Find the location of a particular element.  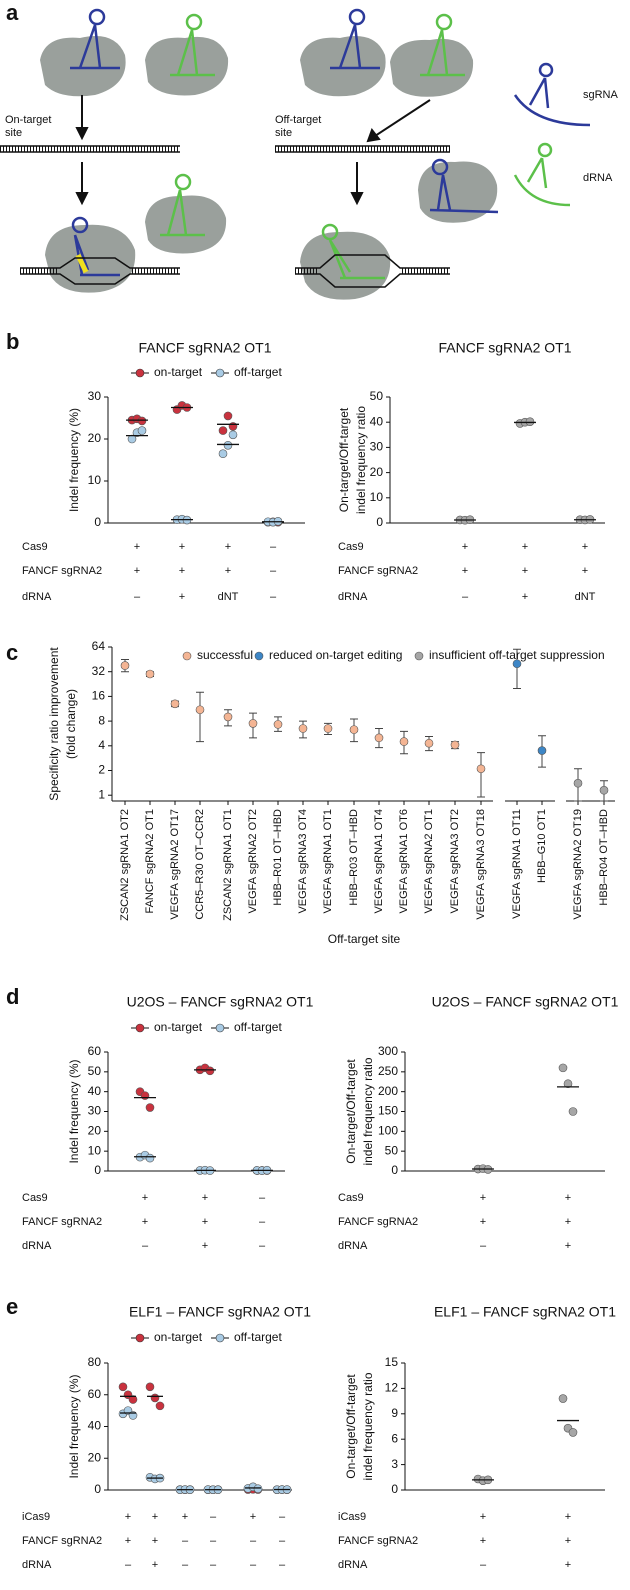

legend-label: on-target is located at coordinates (178, 1027).